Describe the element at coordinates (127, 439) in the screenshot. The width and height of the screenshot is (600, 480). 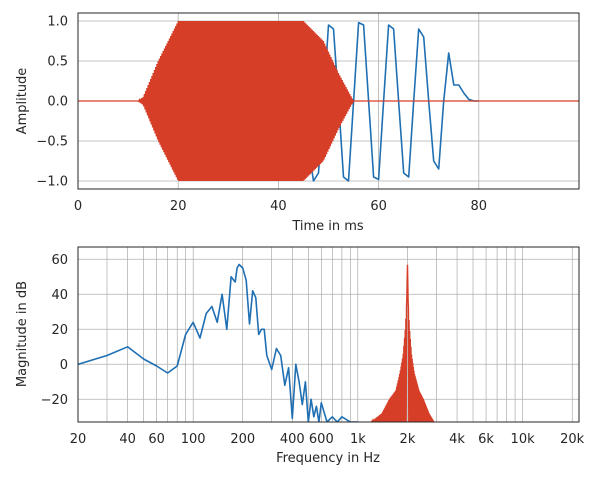
I see `magnitude-x-tick-label: 40` at that location.